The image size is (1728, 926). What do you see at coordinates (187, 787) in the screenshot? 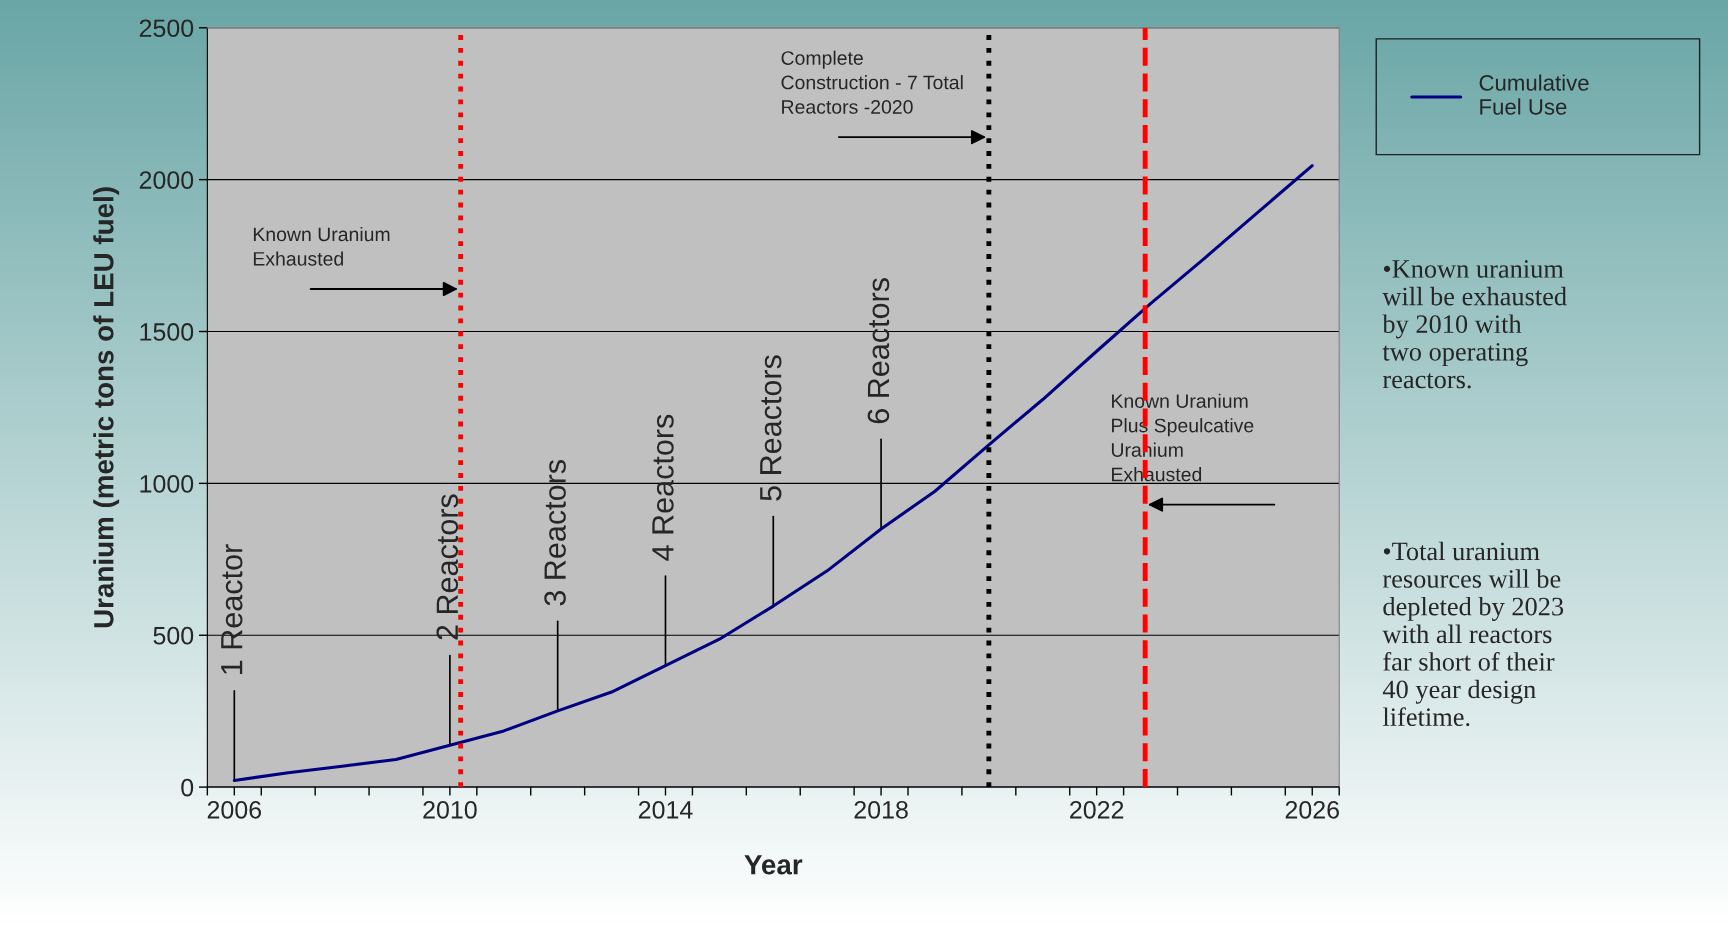
I see `y-tick-label: 0` at bounding box center [187, 787].